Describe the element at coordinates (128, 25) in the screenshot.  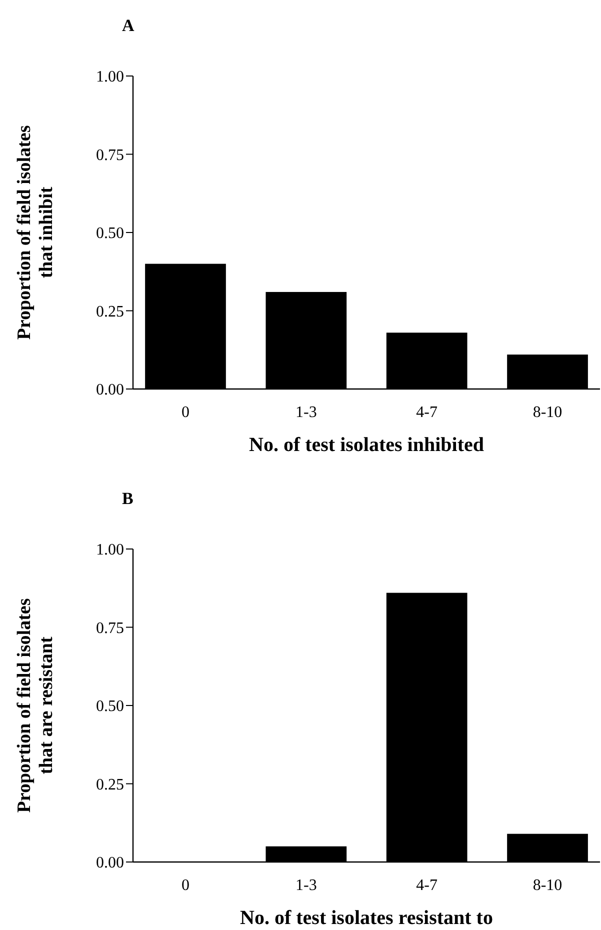
I see `chart-title: A` at that location.